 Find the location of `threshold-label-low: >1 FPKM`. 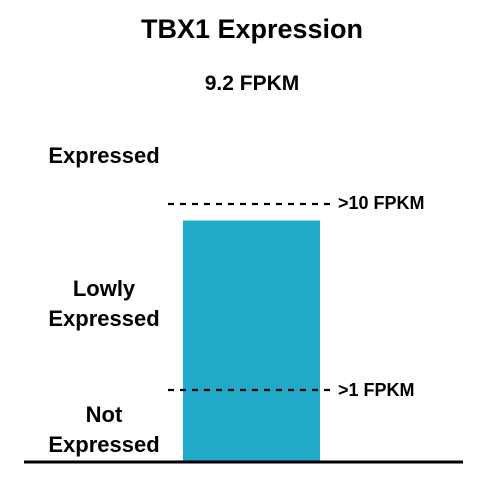

threshold-label-low: >1 FPKM is located at coordinates (376, 390).